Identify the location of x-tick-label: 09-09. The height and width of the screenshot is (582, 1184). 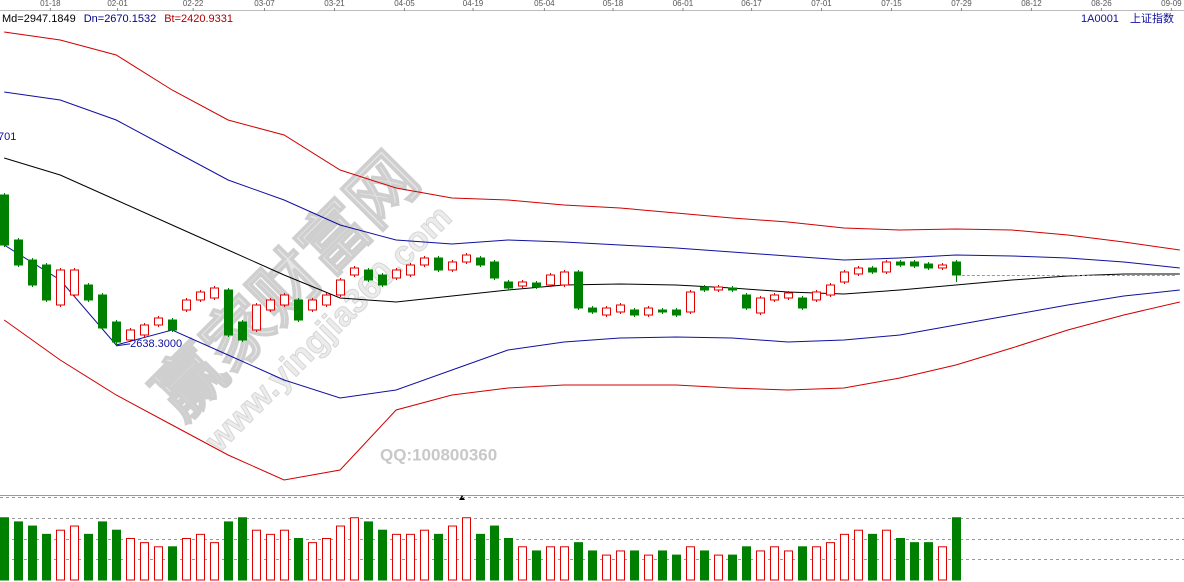
(1171, 4).